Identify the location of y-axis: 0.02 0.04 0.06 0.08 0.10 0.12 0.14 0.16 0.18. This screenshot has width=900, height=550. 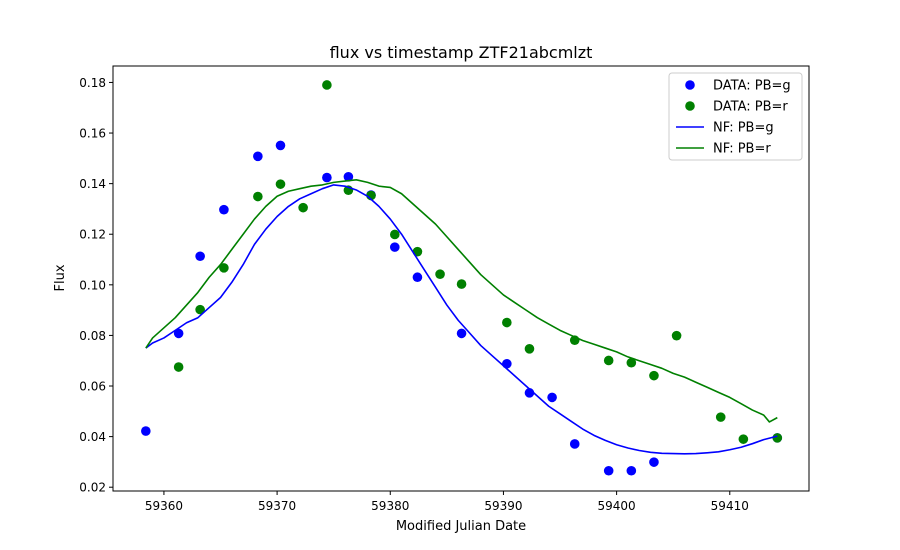
(96, 285).